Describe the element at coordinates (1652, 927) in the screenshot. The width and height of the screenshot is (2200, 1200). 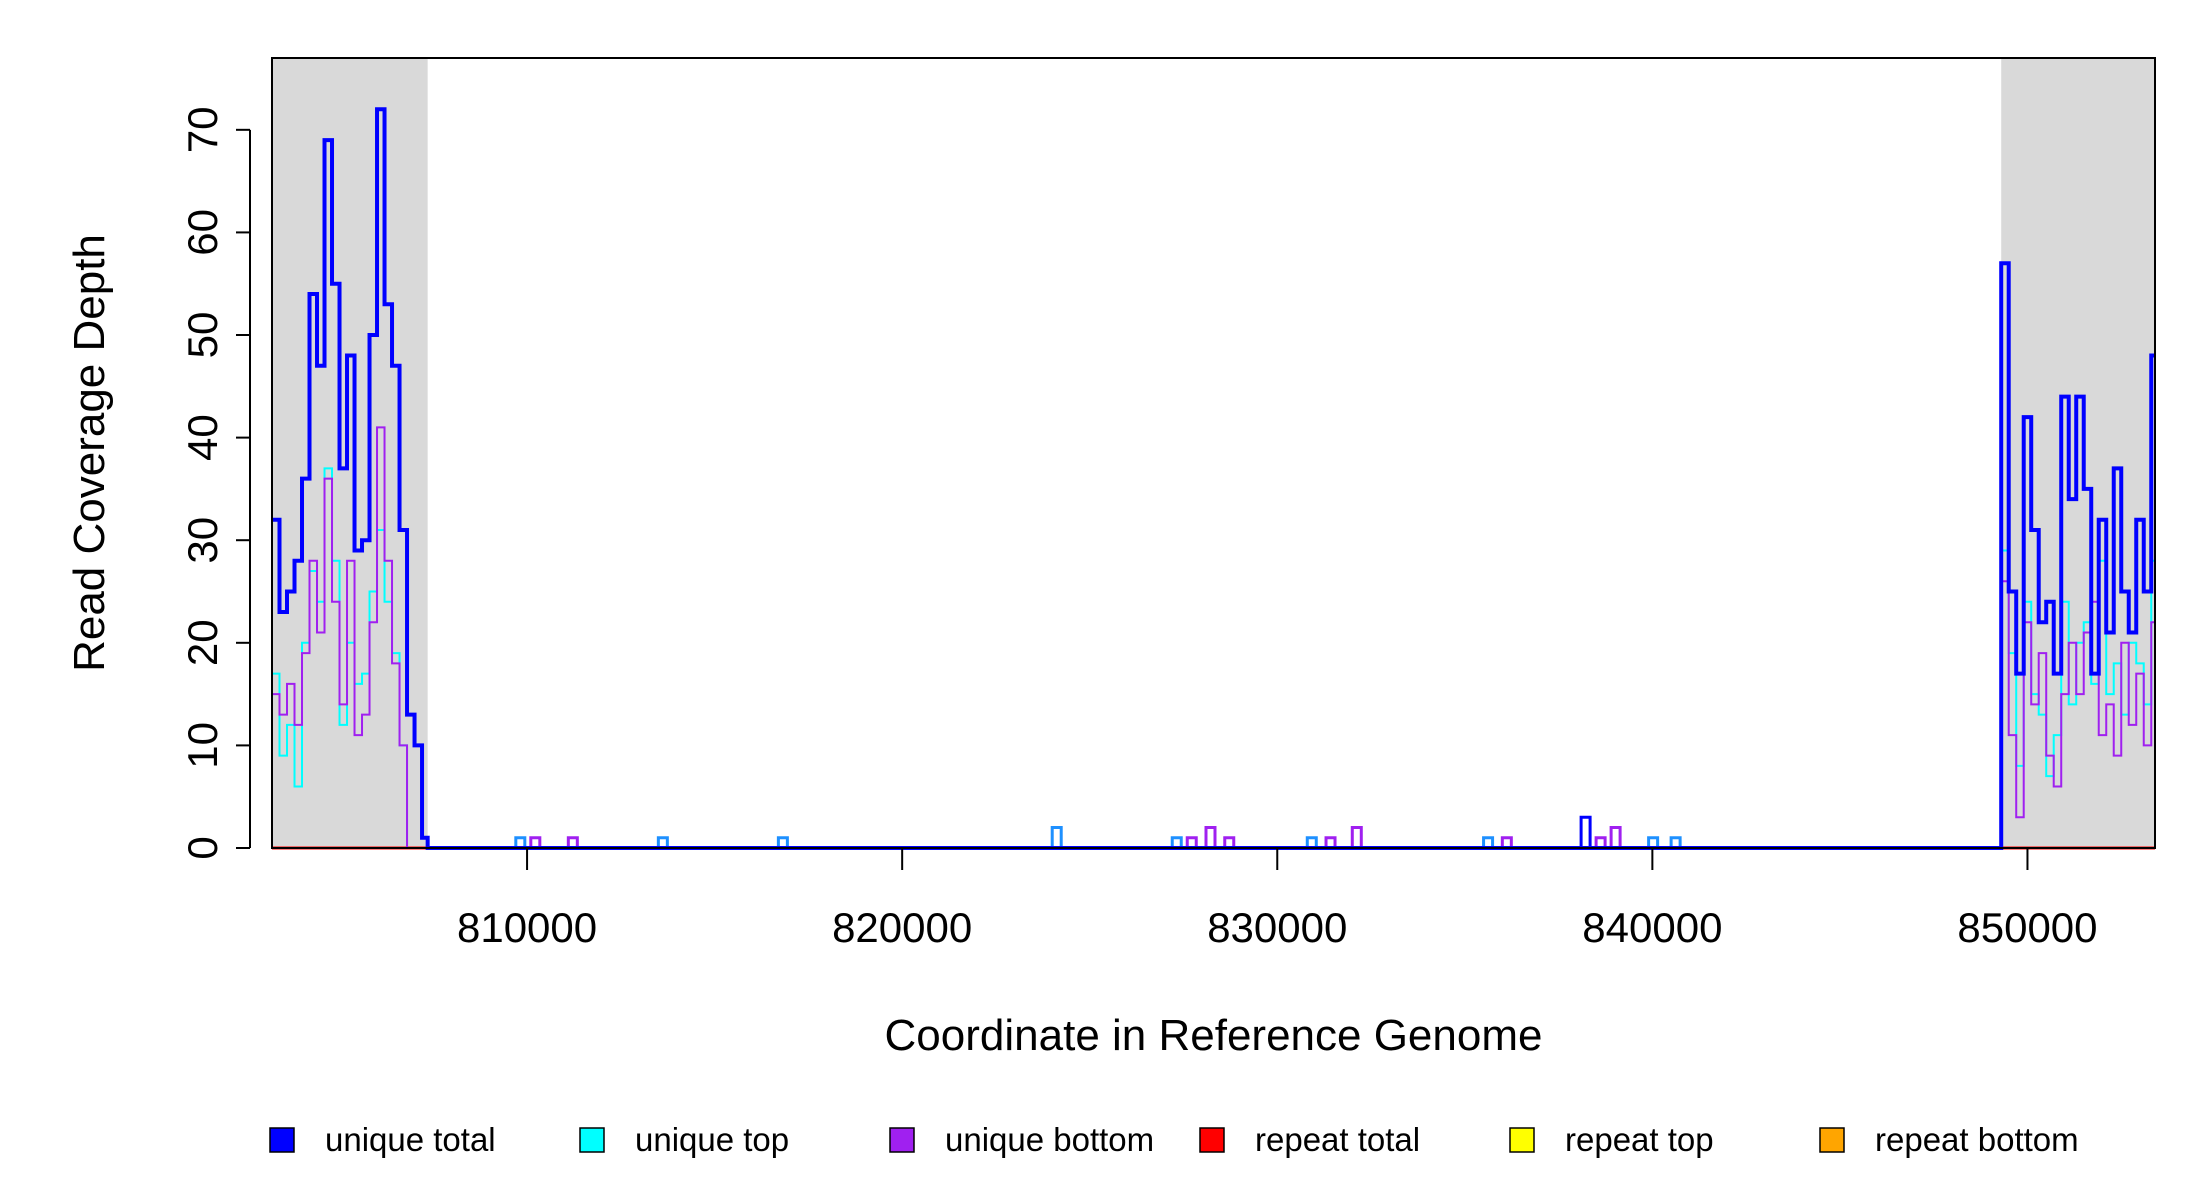
I see `x-tick-label: 840000` at that location.